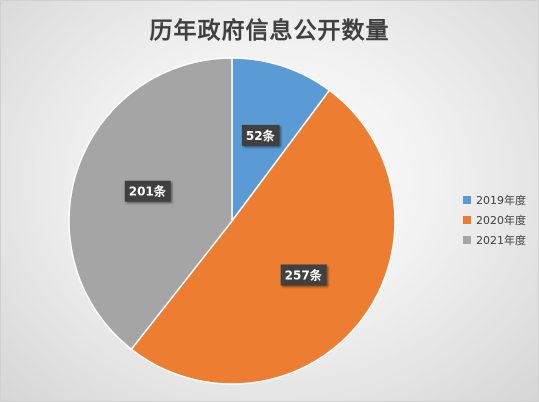 This screenshot has width=539, height=402. I want to click on legend-label-2: 2021年度, so click(501, 240).